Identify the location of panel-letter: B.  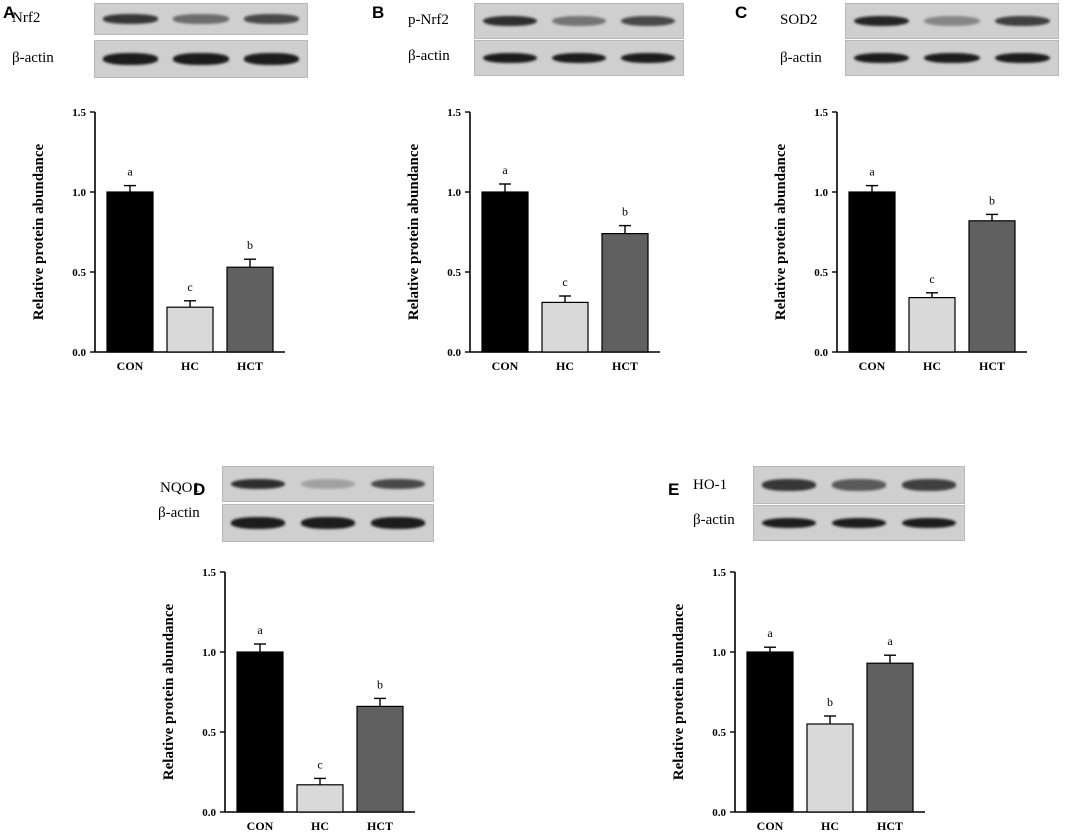
(378, 12).